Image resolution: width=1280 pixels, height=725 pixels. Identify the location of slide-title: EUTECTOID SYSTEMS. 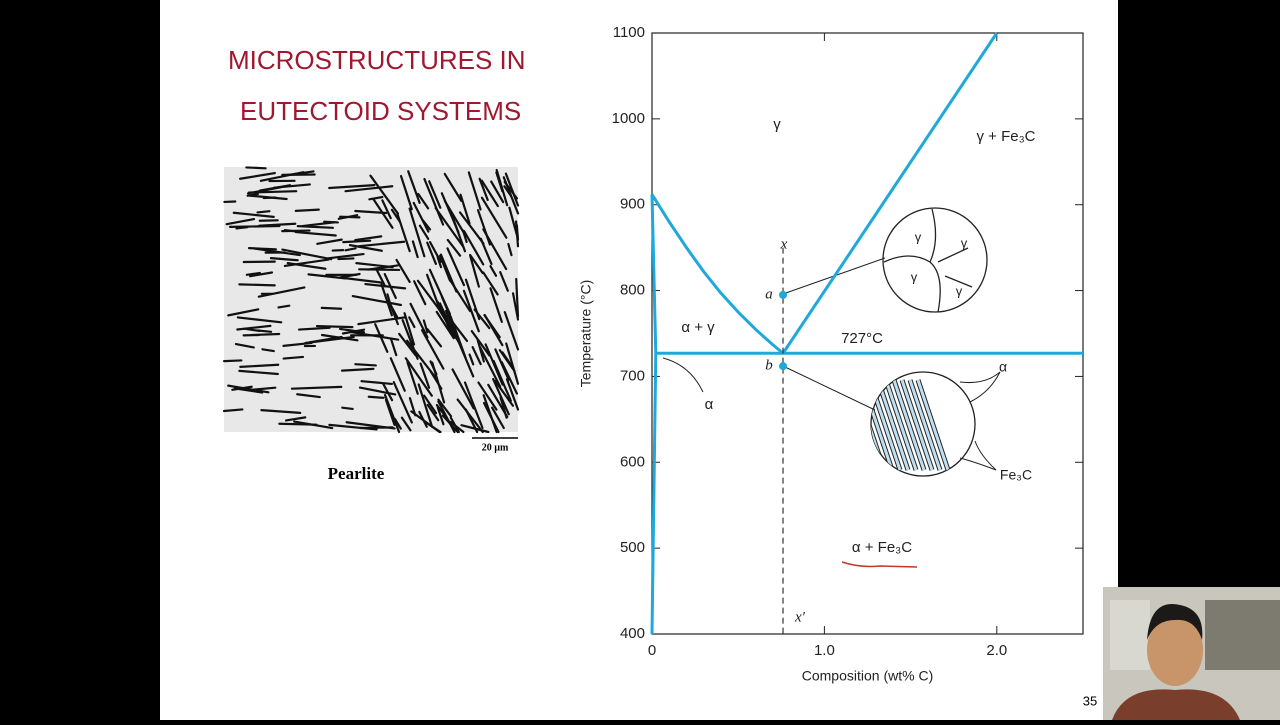
(380, 111).